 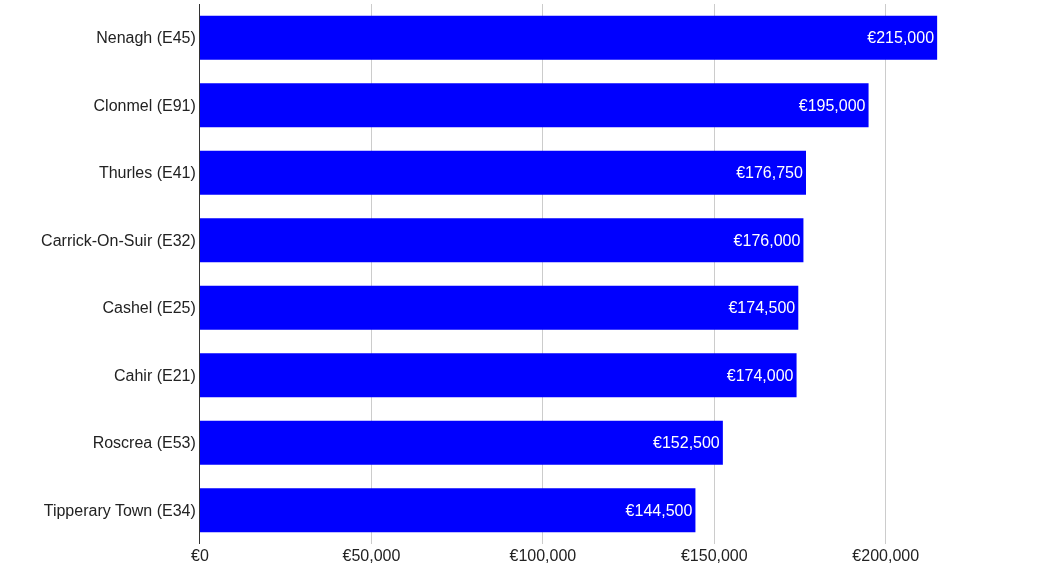 What do you see at coordinates (144, 443) in the screenshot?
I see `y-tick-label: Roscrea (E53)` at bounding box center [144, 443].